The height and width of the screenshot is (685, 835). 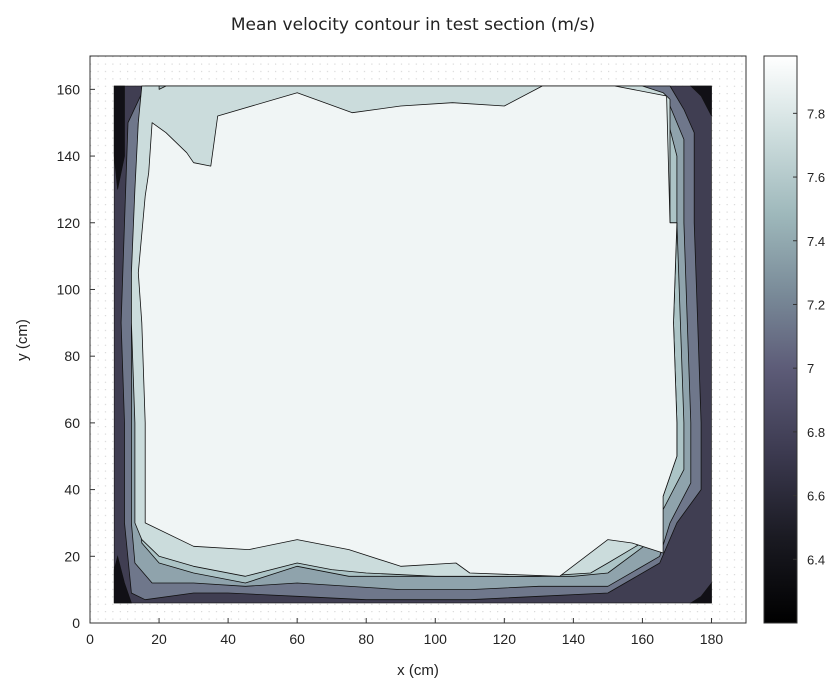 What do you see at coordinates (816, 559) in the screenshot?
I see `colorbar-tick-label: 6.4` at bounding box center [816, 559].